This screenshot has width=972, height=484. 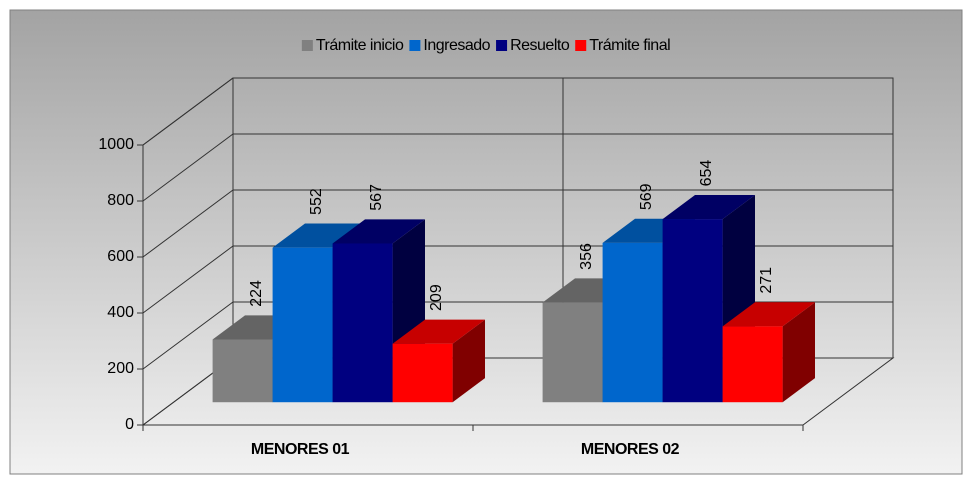 I want to click on legend-label: Trámite inicio, so click(x=360, y=45).